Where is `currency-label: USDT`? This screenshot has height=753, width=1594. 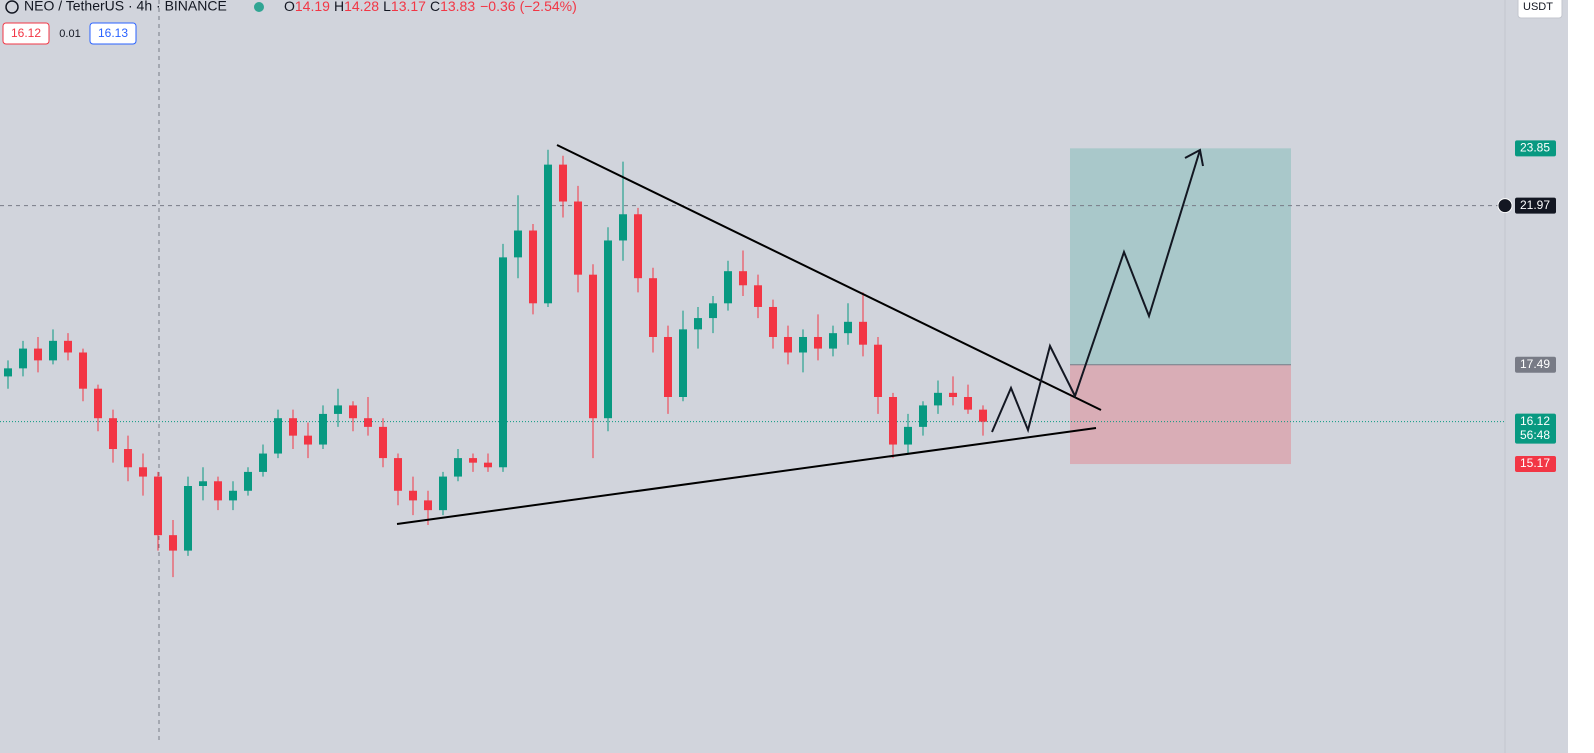 currency-label: USDT is located at coordinates (1538, 7).